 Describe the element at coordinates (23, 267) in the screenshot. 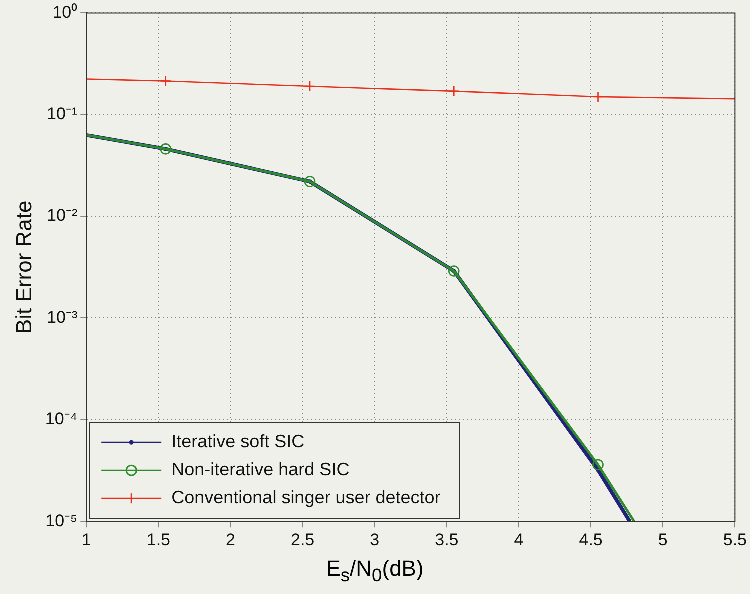

I see `y-axis-title: Bit Error Rate` at that location.